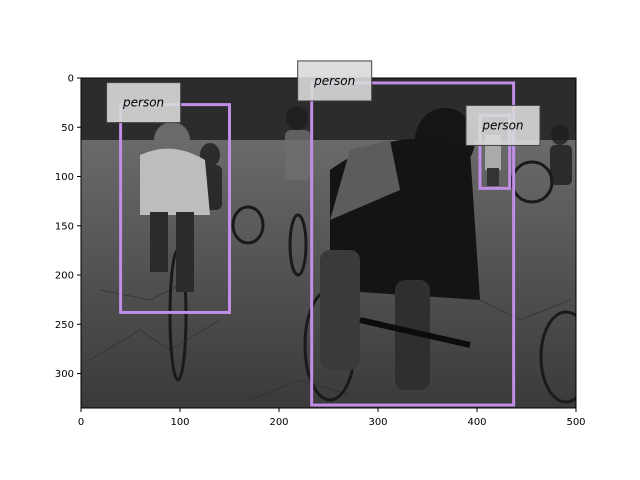 The image size is (640, 480). What do you see at coordinates (377, 422) in the screenshot?
I see `x-tick-label: 300` at bounding box center [377, 422].